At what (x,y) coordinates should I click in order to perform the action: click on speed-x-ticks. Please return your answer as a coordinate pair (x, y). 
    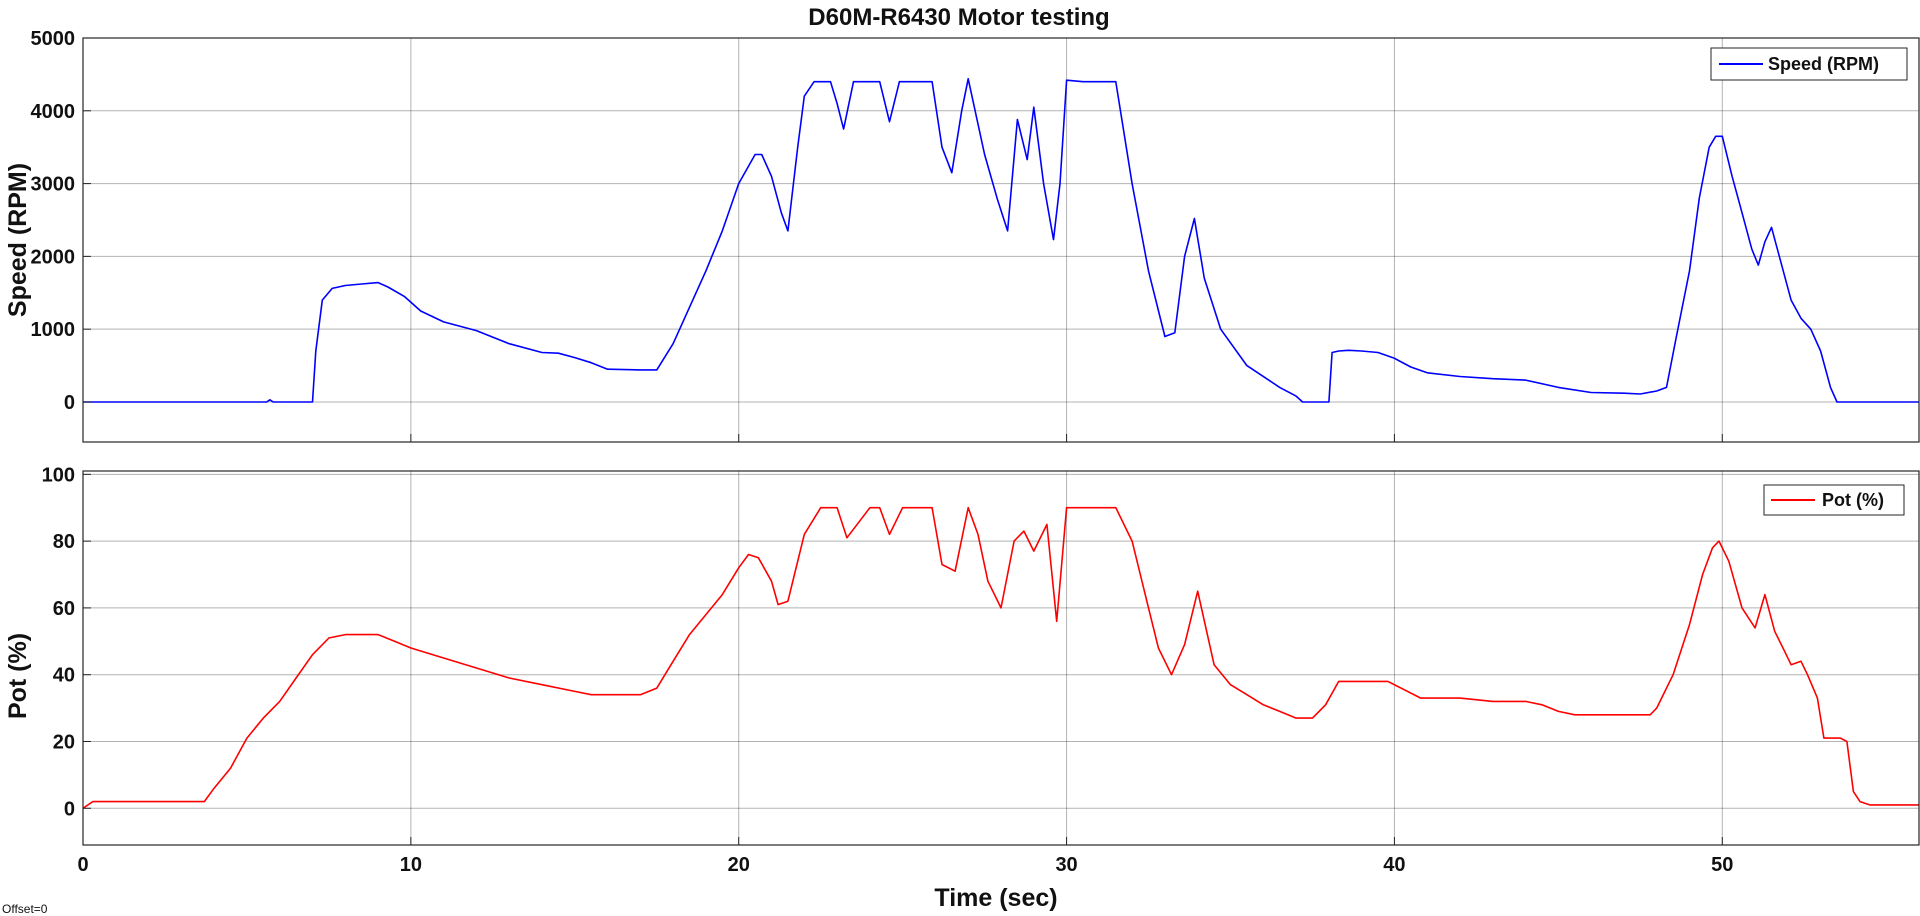
    Looking at the image, I should click on (1066, 438).